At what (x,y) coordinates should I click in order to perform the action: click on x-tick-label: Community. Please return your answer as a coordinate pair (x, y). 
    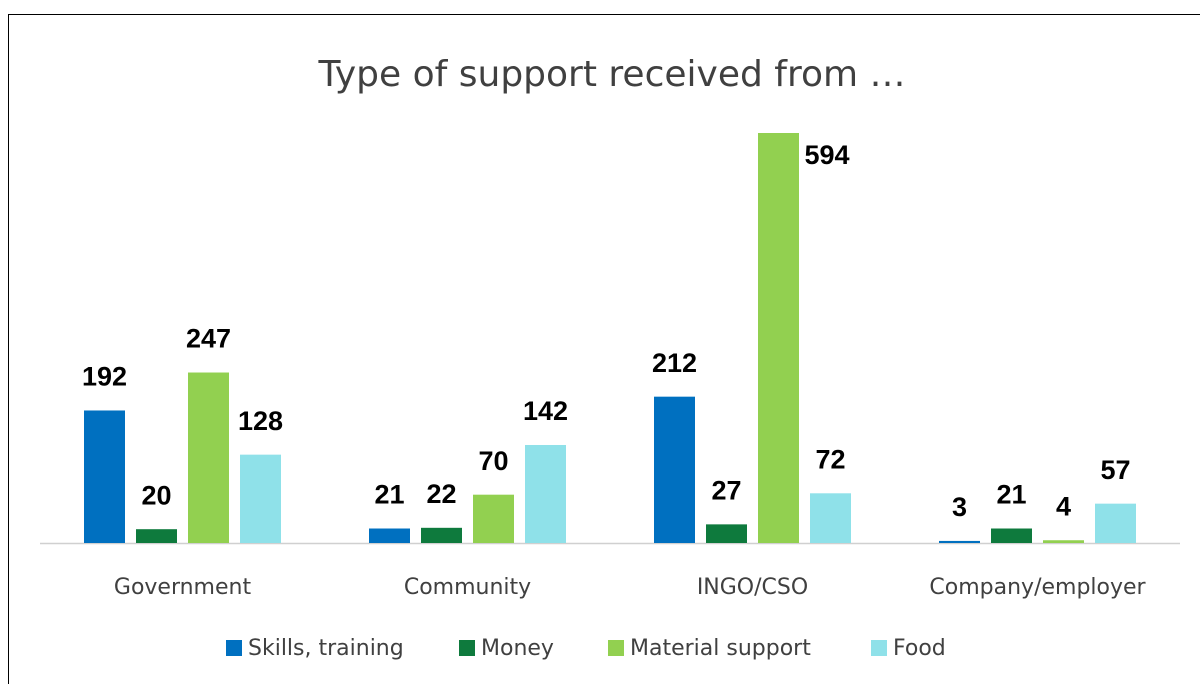
    Looking at the image, I should click on (467, 587).